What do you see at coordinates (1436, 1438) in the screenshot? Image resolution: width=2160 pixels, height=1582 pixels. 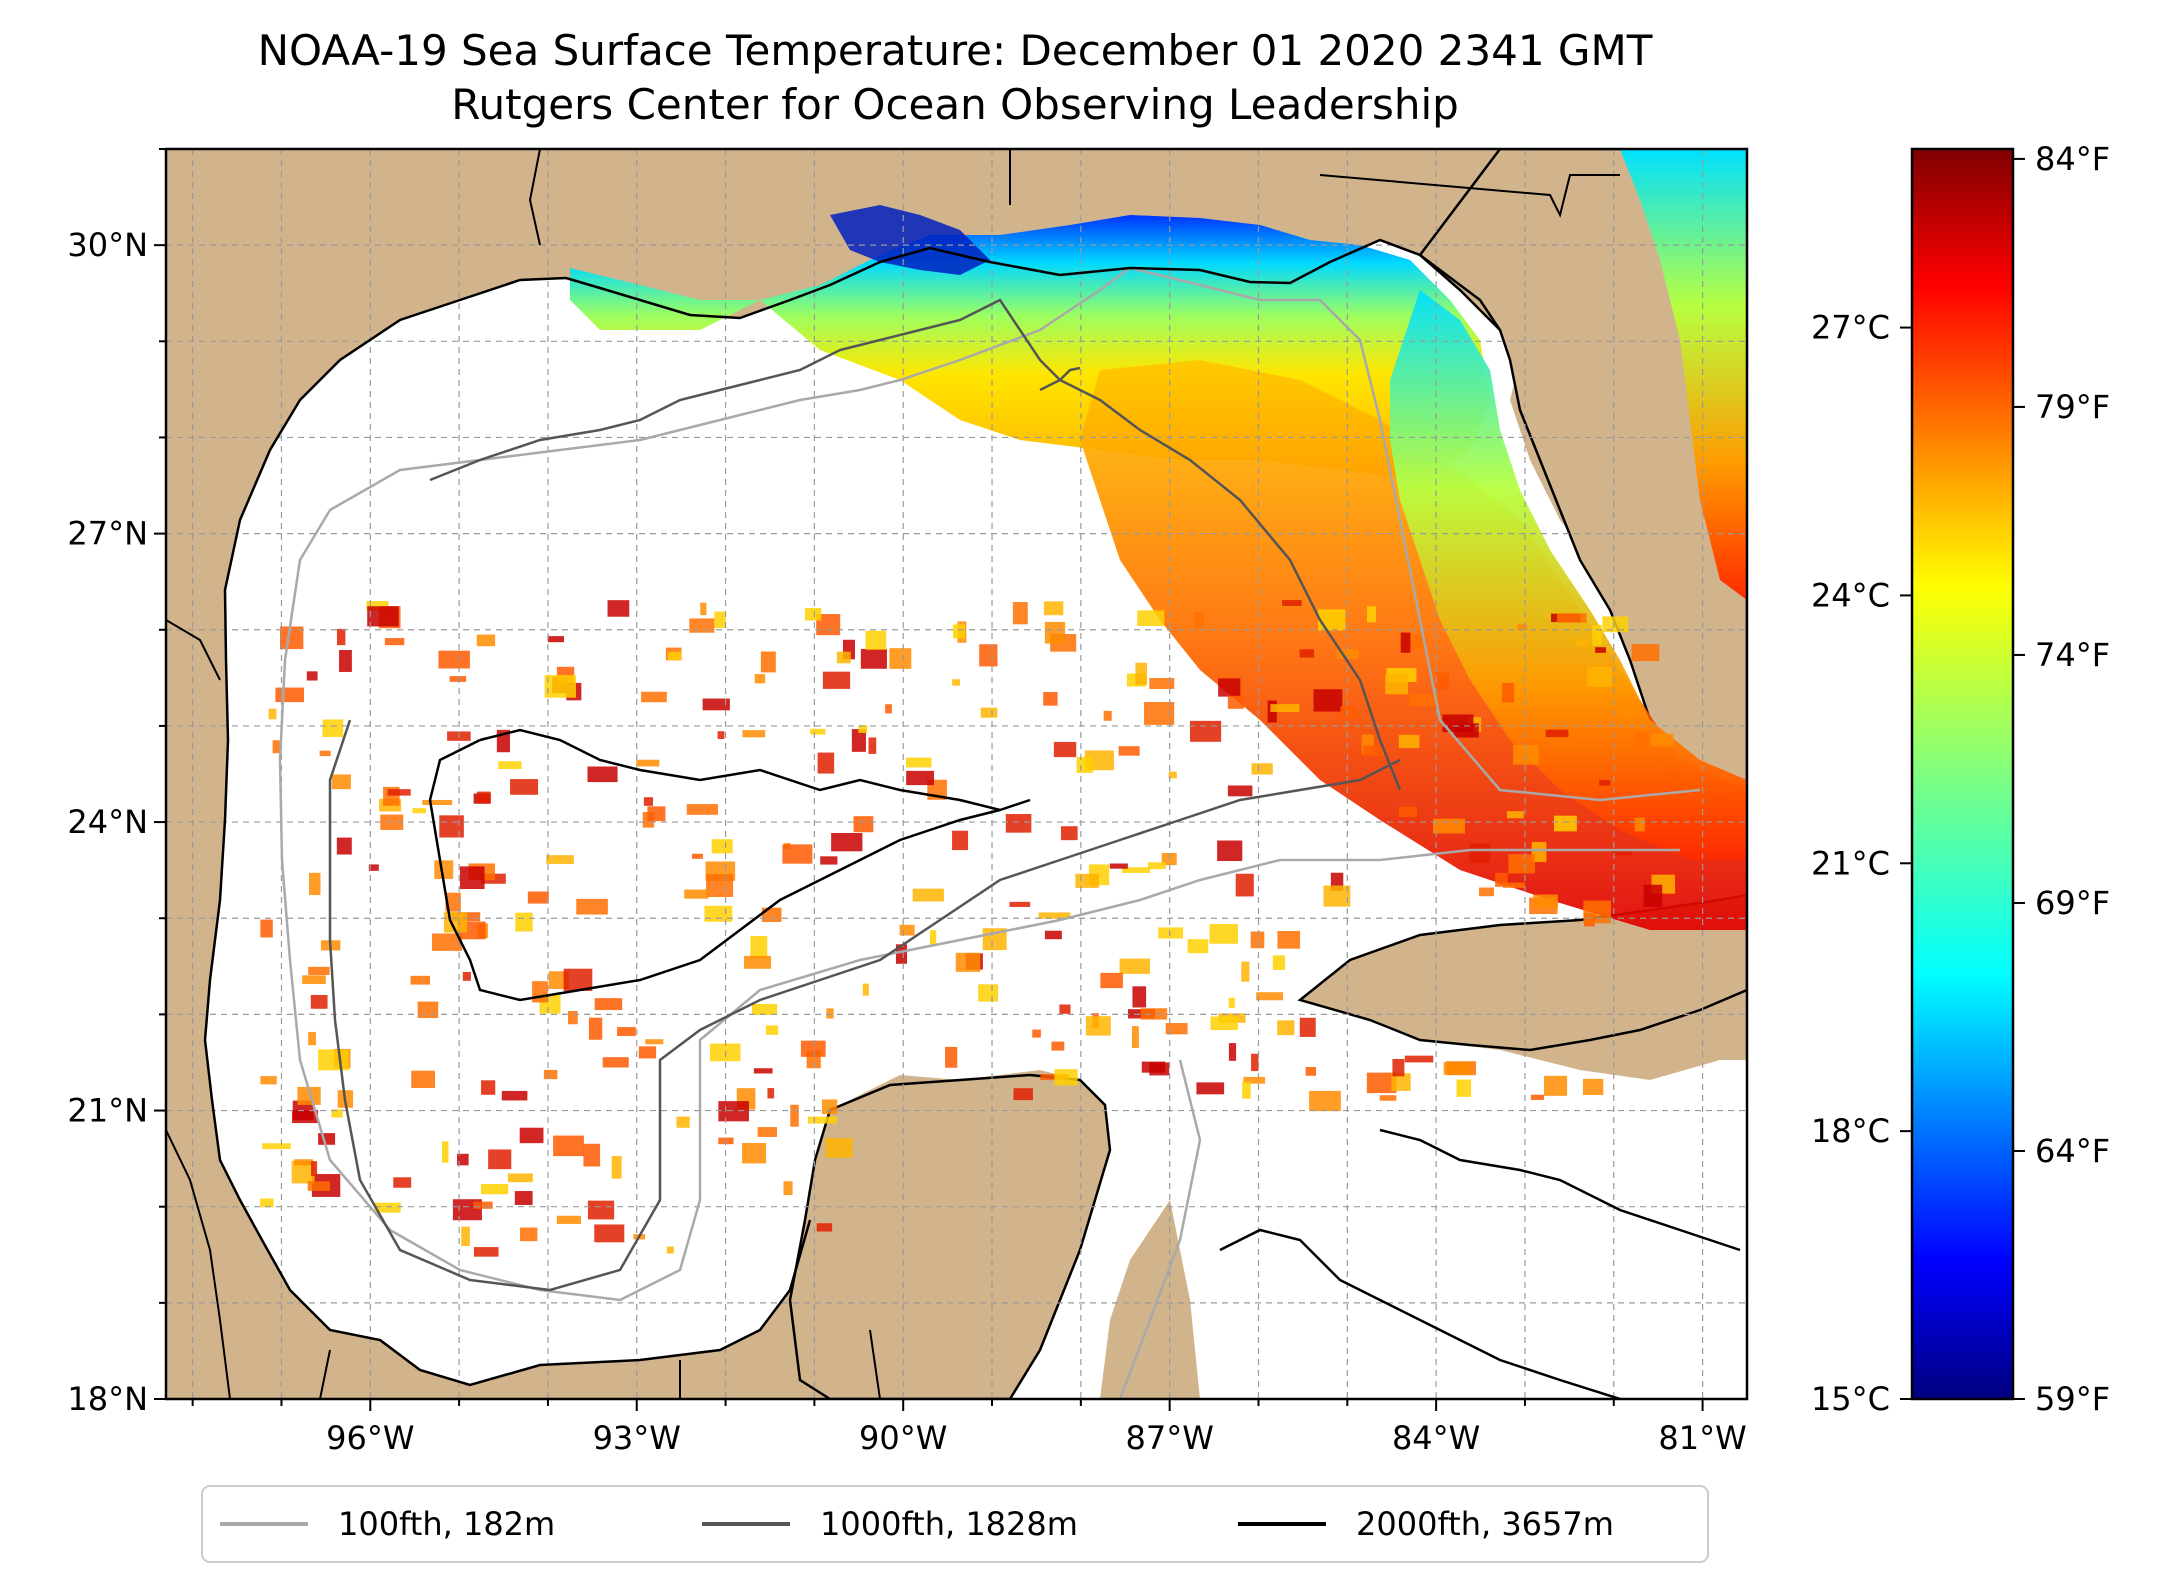 I see `lon-tick-label: 84°W` at bounding box center [1436, 1438].